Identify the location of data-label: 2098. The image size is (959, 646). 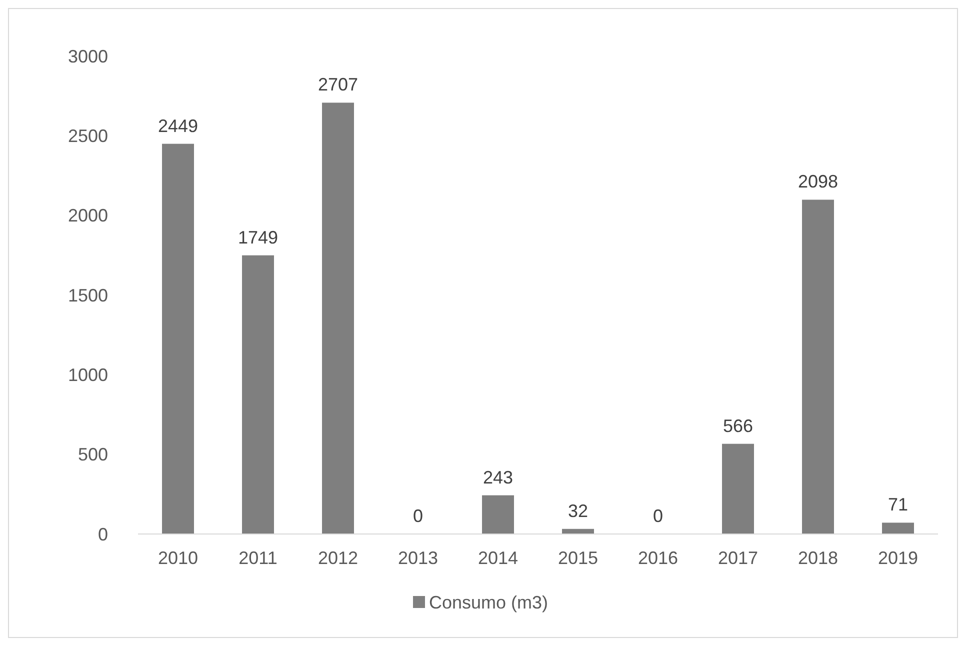
(818, 182).